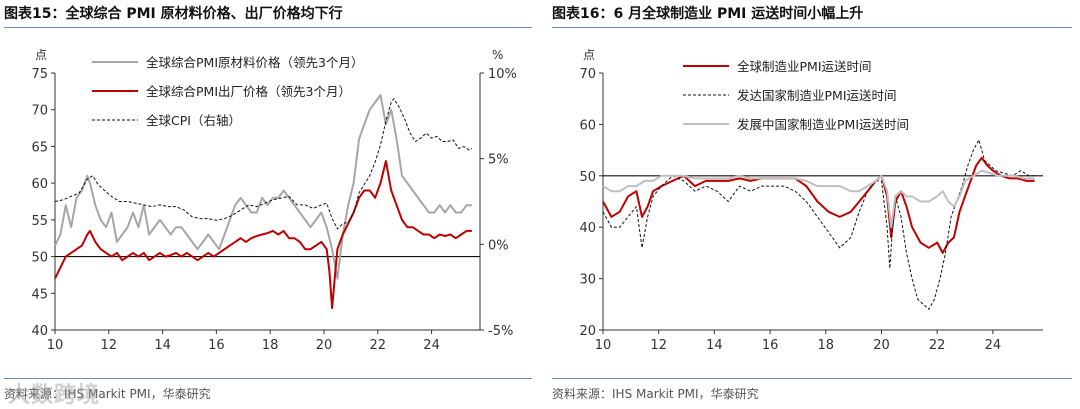  Describe the element at coordinates (587, 177) in the screenshot. I see `right-y-tick-label: 50` at that location.